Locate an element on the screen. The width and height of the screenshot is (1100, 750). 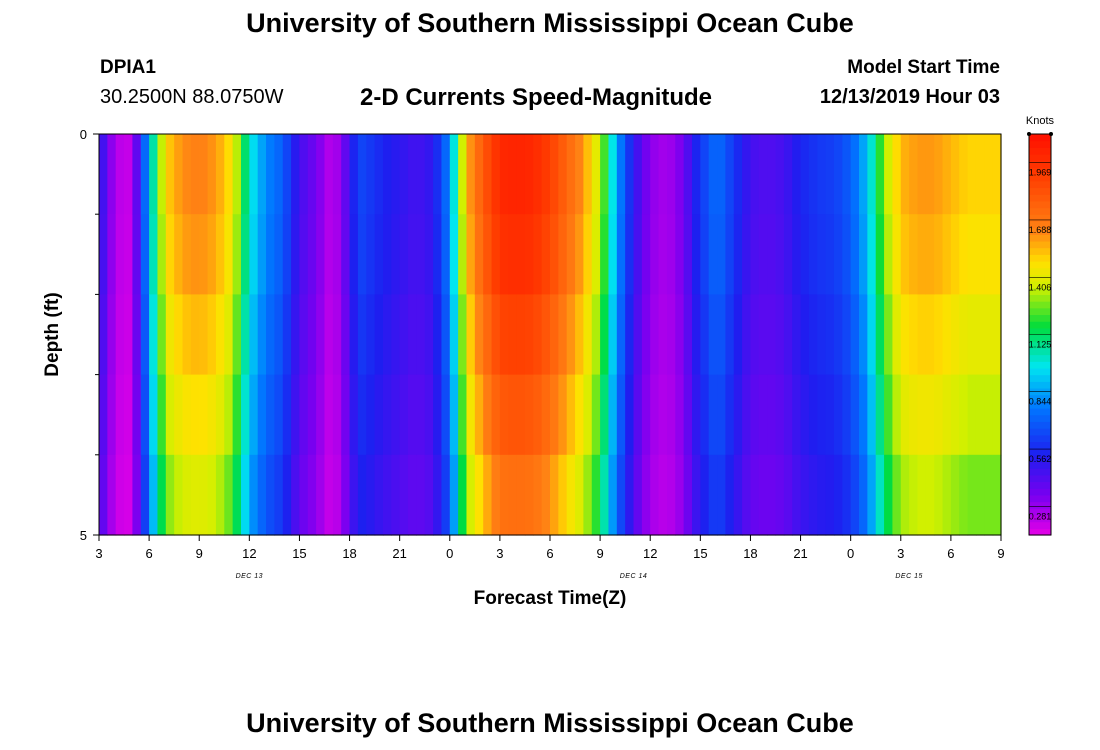
x-tick-label: 15 is located at coordinates (700, 553).